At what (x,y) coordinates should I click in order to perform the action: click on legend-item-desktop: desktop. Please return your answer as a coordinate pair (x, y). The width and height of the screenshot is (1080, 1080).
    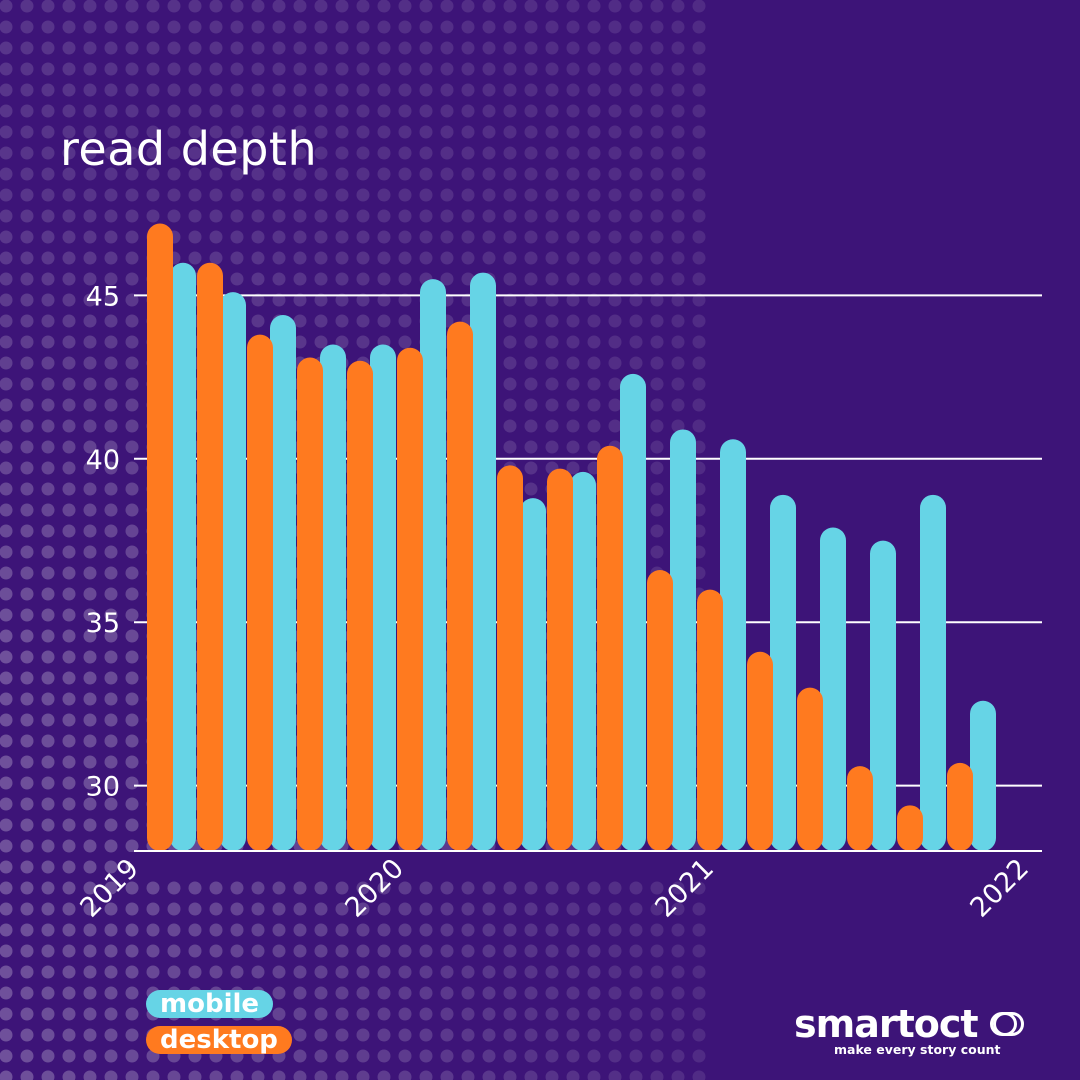
    Looking at the image, I should click on (219, 1040).